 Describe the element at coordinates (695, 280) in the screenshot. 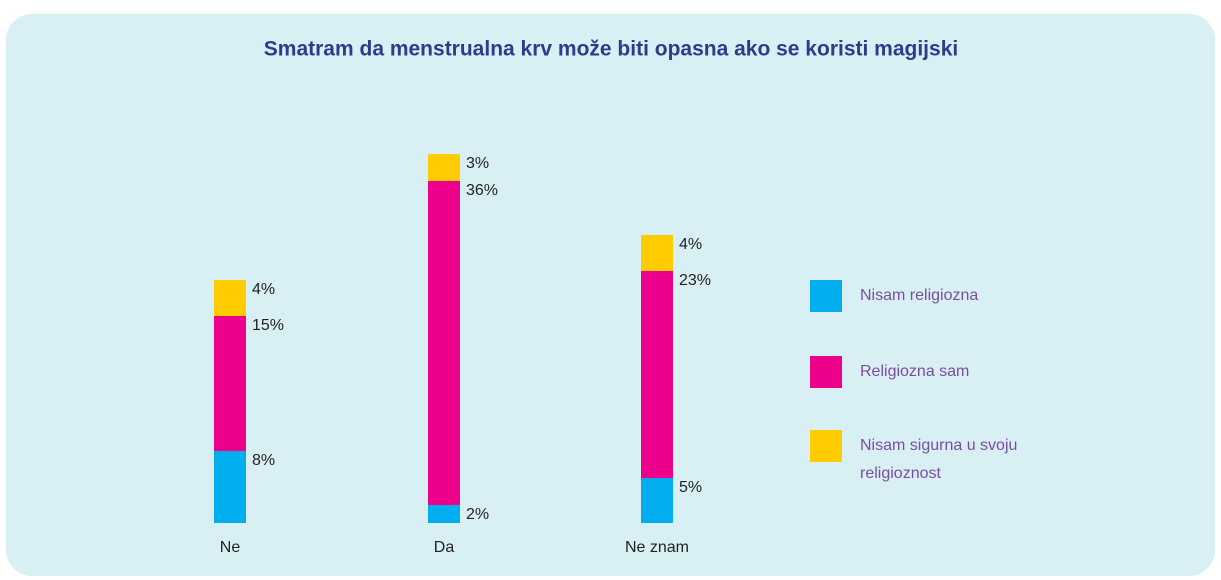

I see `value-label: 23%` at that location.